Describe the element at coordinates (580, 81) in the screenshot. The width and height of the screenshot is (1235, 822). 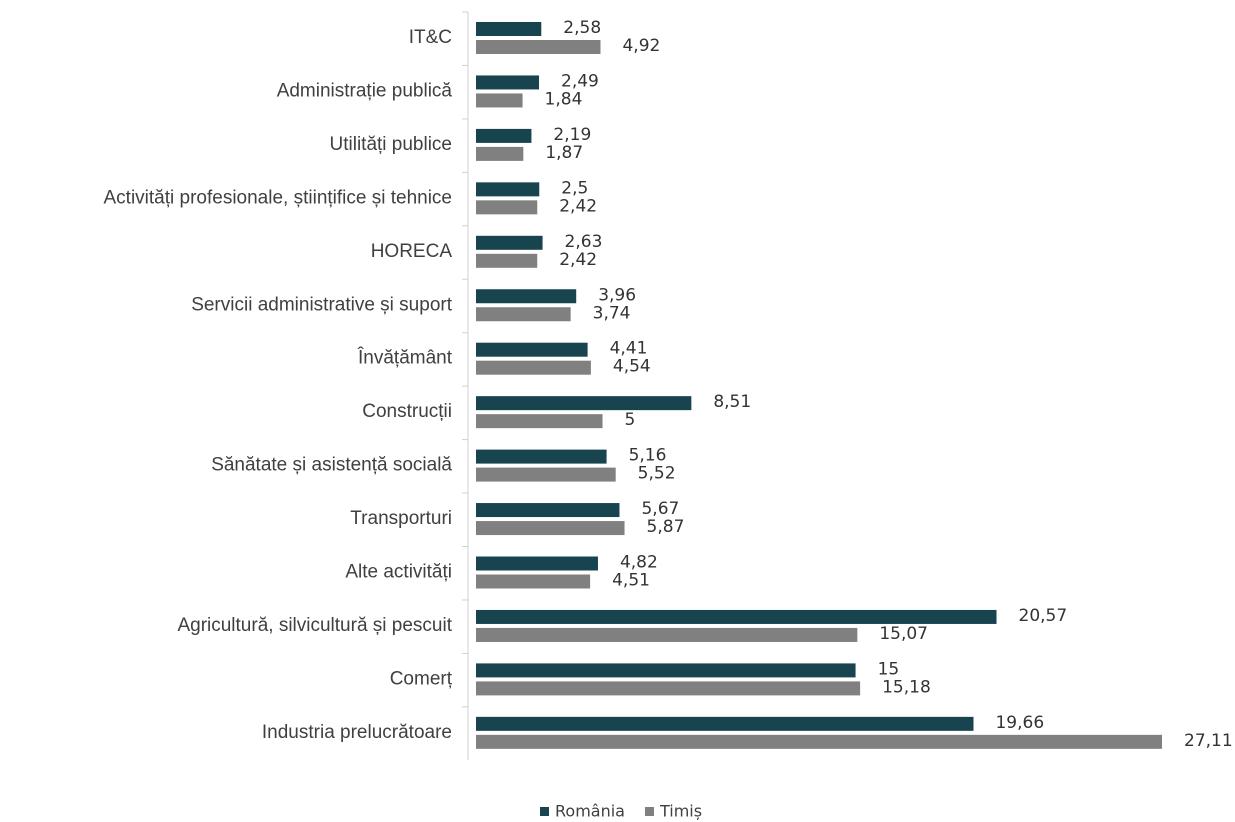
I see `value-label: 2,49` at that location.